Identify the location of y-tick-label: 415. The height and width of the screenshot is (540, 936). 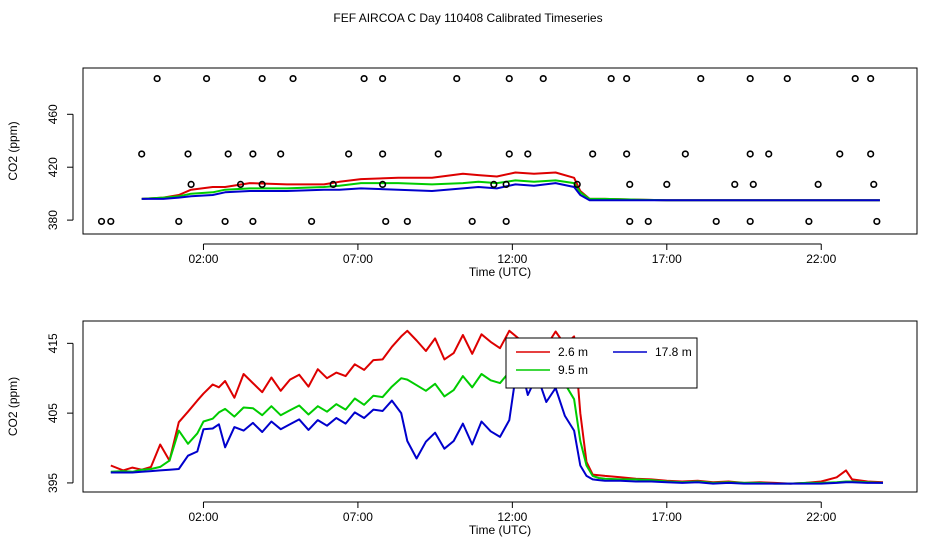
(53, 343).